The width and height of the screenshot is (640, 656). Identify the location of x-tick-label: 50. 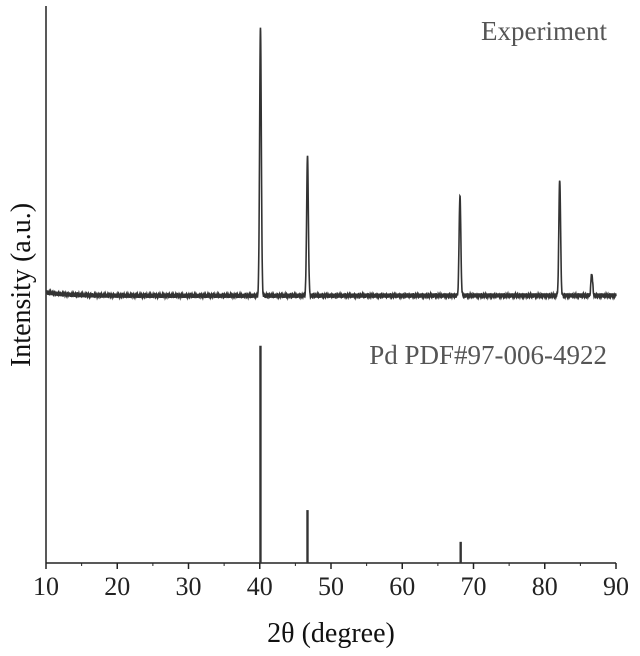
(331, 586).